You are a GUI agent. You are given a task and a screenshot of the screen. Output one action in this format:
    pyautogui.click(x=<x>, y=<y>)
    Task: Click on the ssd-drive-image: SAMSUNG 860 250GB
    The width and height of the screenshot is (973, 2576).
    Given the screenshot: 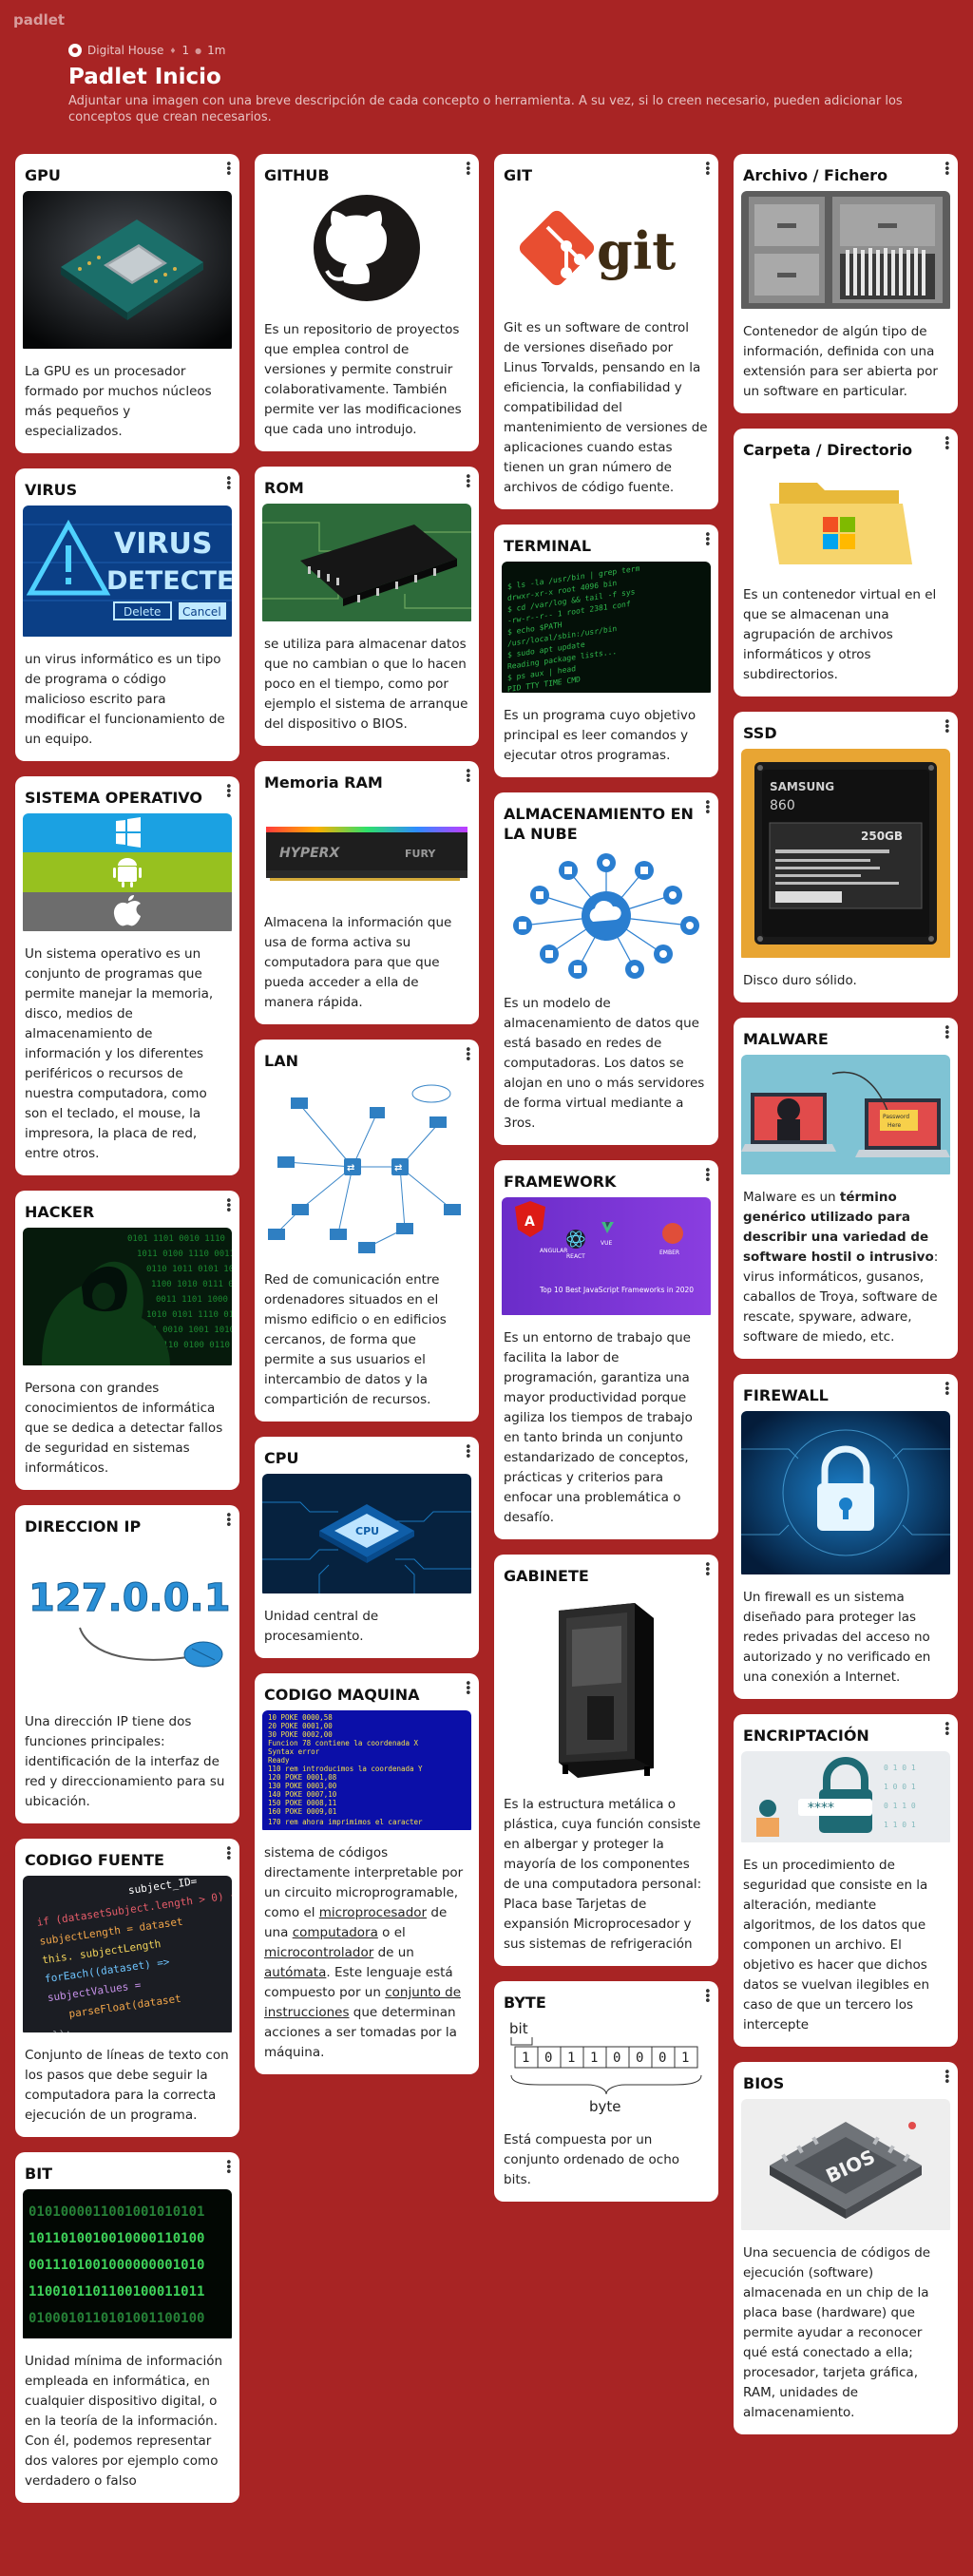 What is the action you would take?
    pyautogui.click(x=845, y=855)
    